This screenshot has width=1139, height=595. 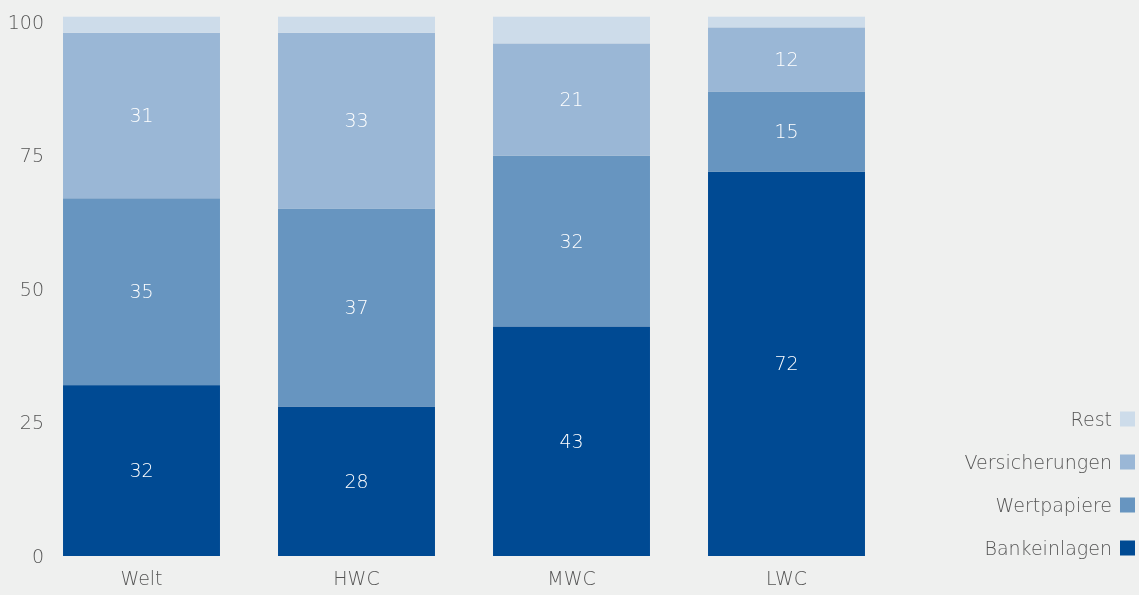 I want to click on legend-label: Rest, so click(x=1091, y=418).